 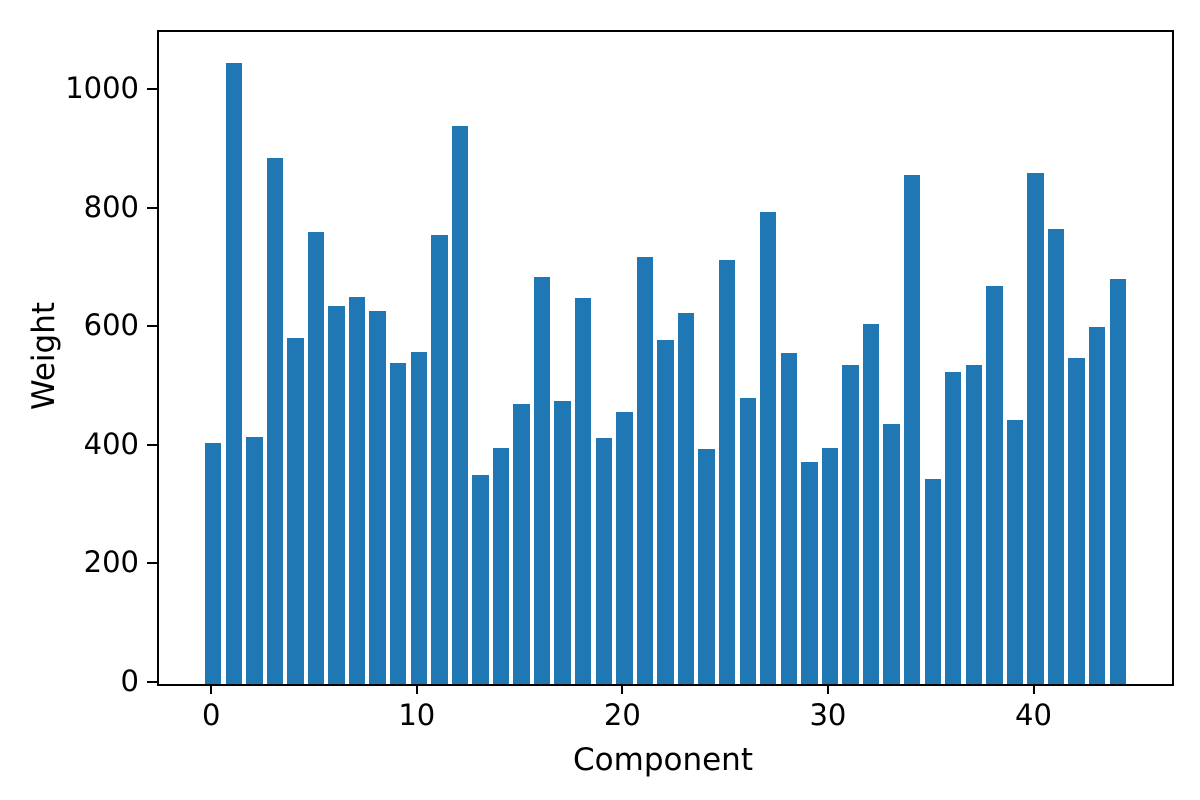 I want to click on y-axis-tick-label: 600, so click(x=111, y=325).